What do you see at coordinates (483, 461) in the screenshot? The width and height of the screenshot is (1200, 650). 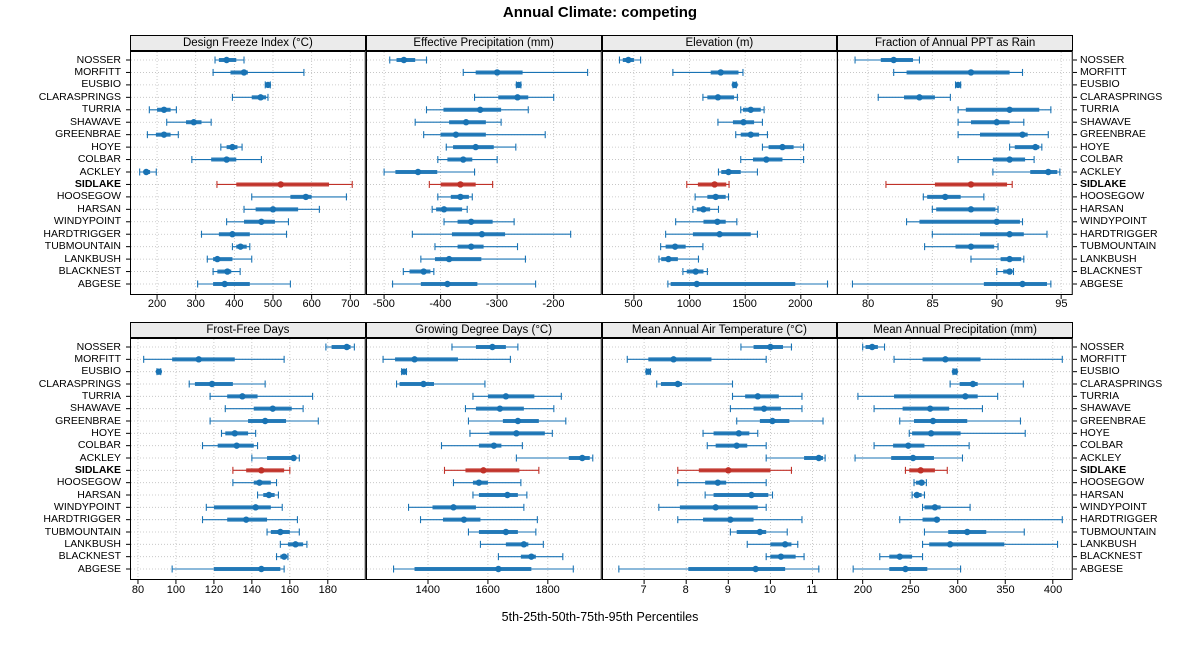 I see `panel-growing-degree-days-c` at bounding box center [483, 461].